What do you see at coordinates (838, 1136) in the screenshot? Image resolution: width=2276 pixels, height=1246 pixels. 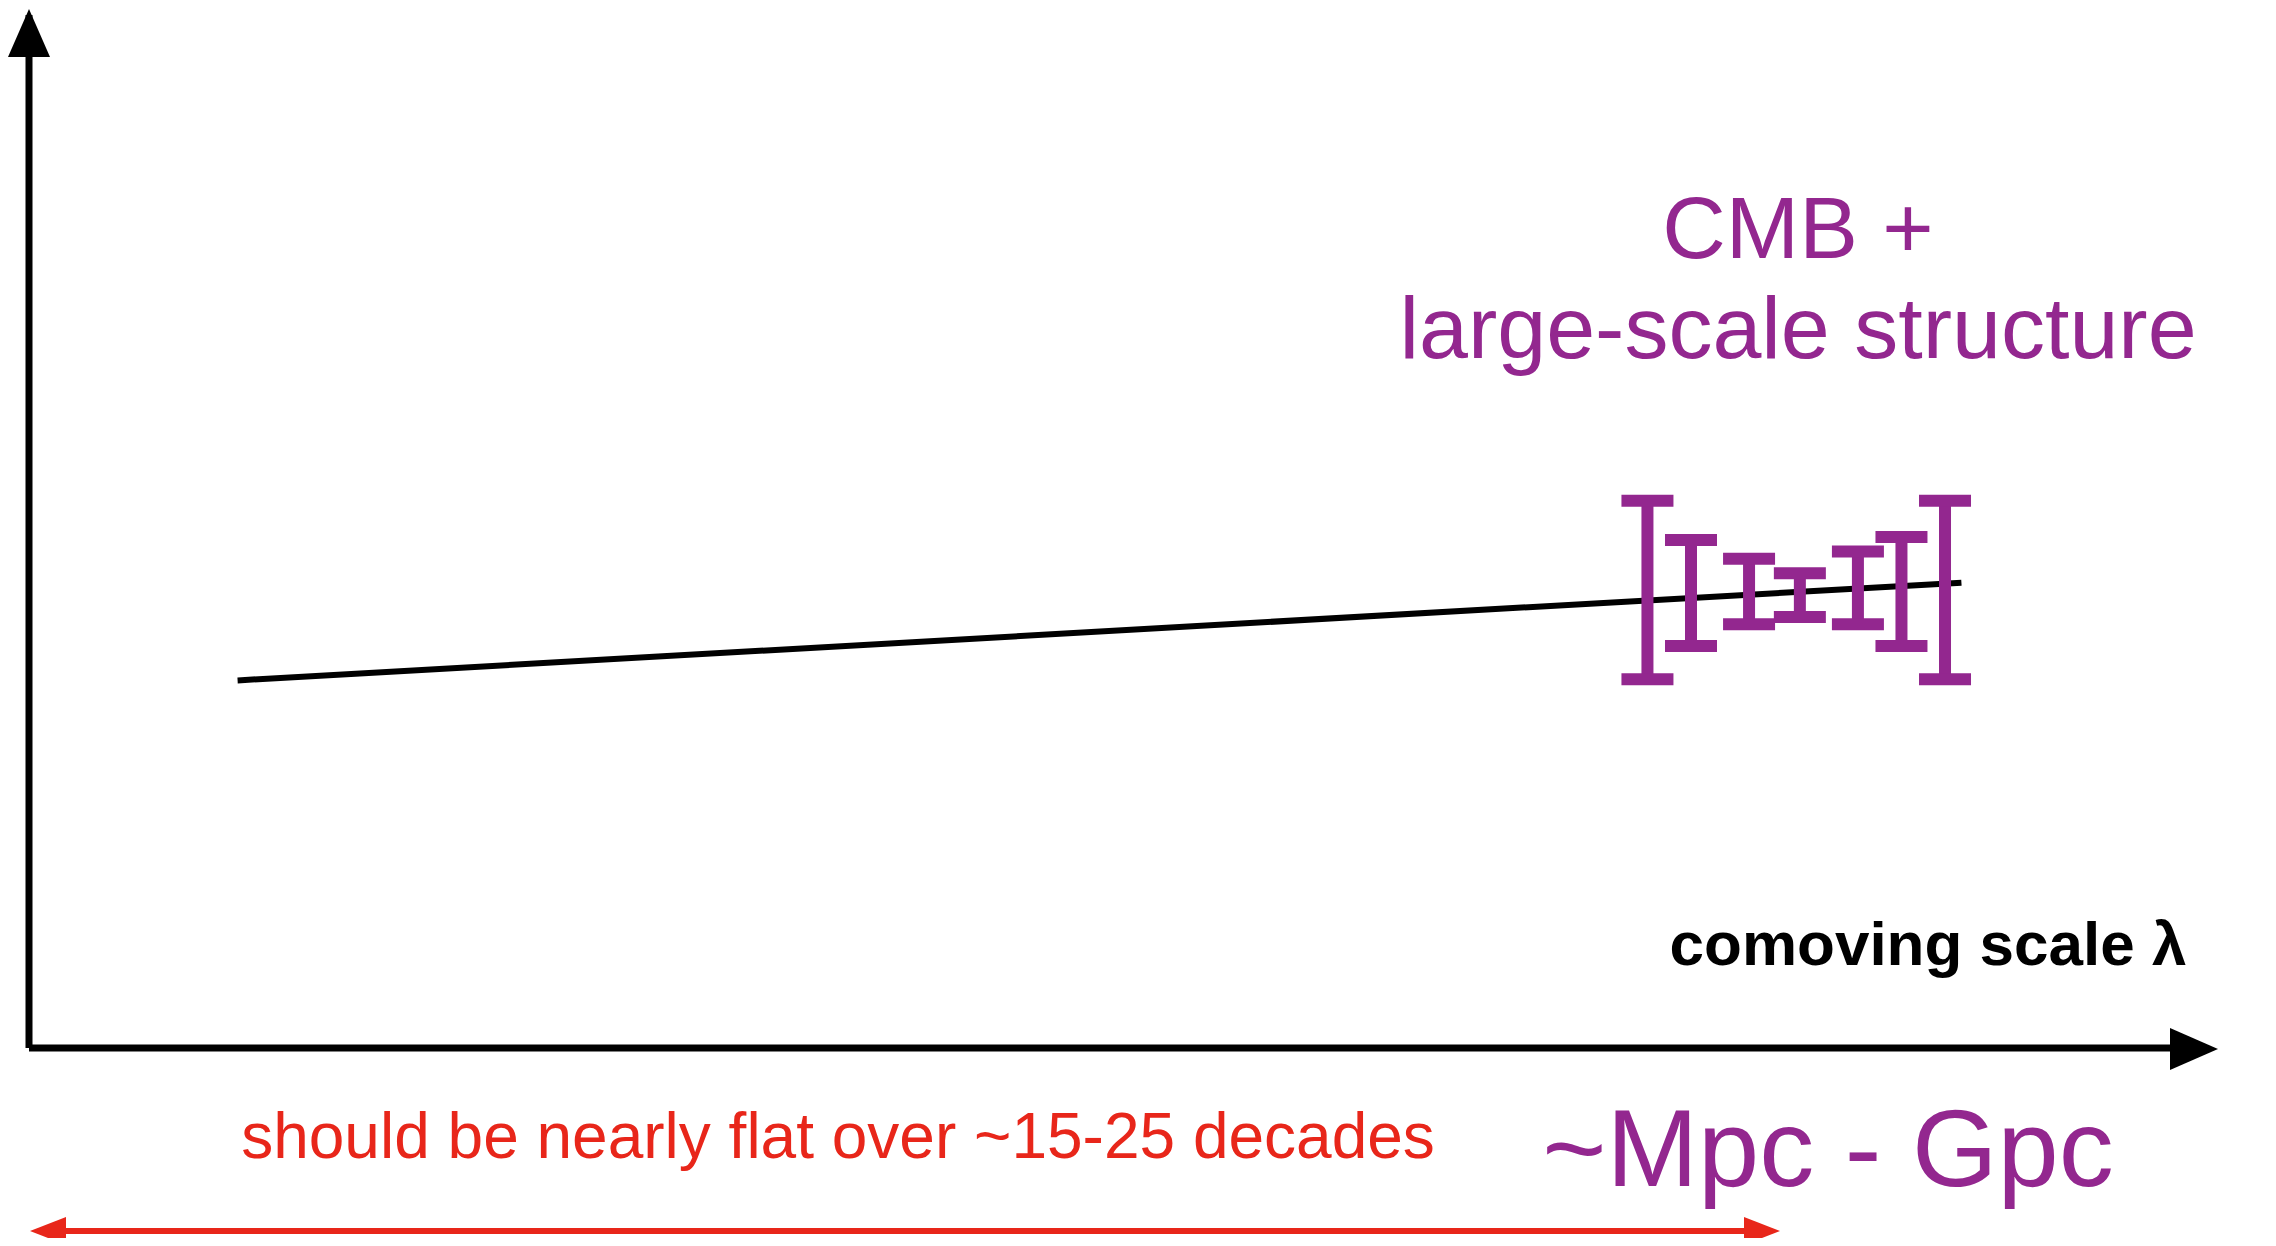 I see `text: should be nearly flat over ~15-25 decades` at bounding box center [838, 1136].